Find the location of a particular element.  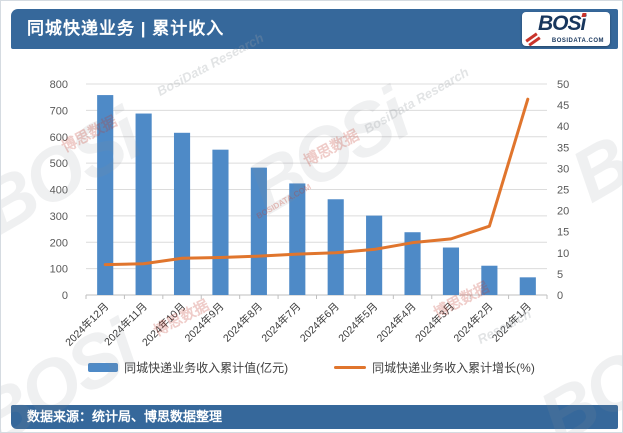

page-title: 同城快递业务 | 累计收入 is located at coordinates (126, 28).